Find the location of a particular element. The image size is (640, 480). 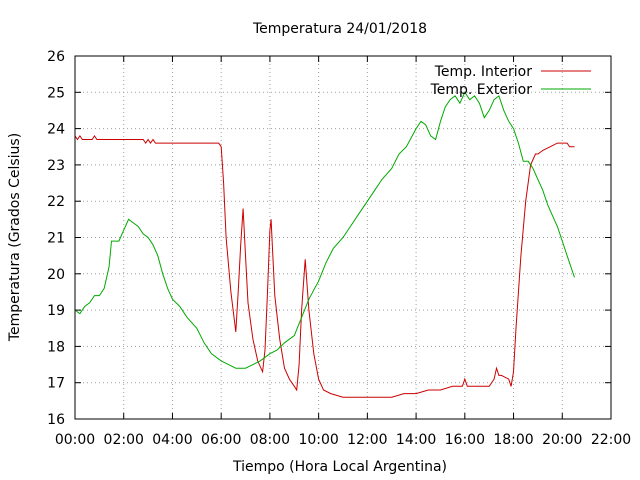

y-tick-label: 22 is located at coordinates (56, 202).